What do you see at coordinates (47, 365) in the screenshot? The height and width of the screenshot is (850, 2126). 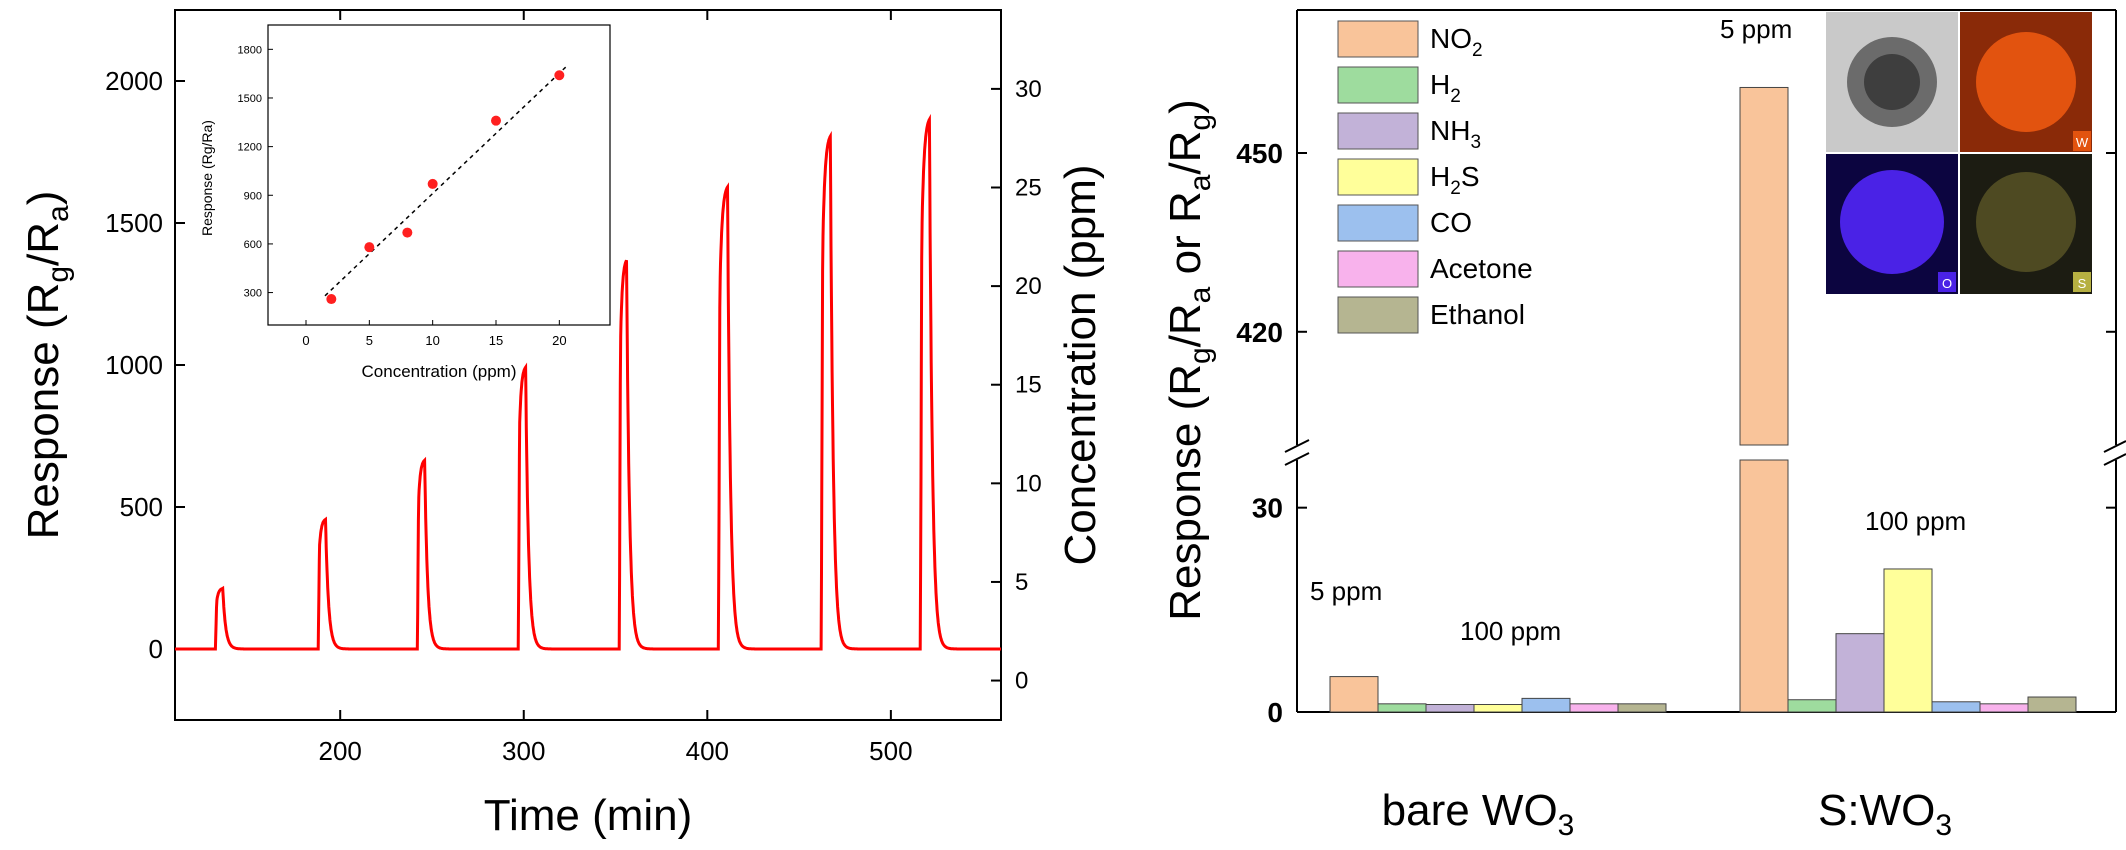 I see `left-ylabel: Response (Rg/Ra)` at bounding box center [47, 365].